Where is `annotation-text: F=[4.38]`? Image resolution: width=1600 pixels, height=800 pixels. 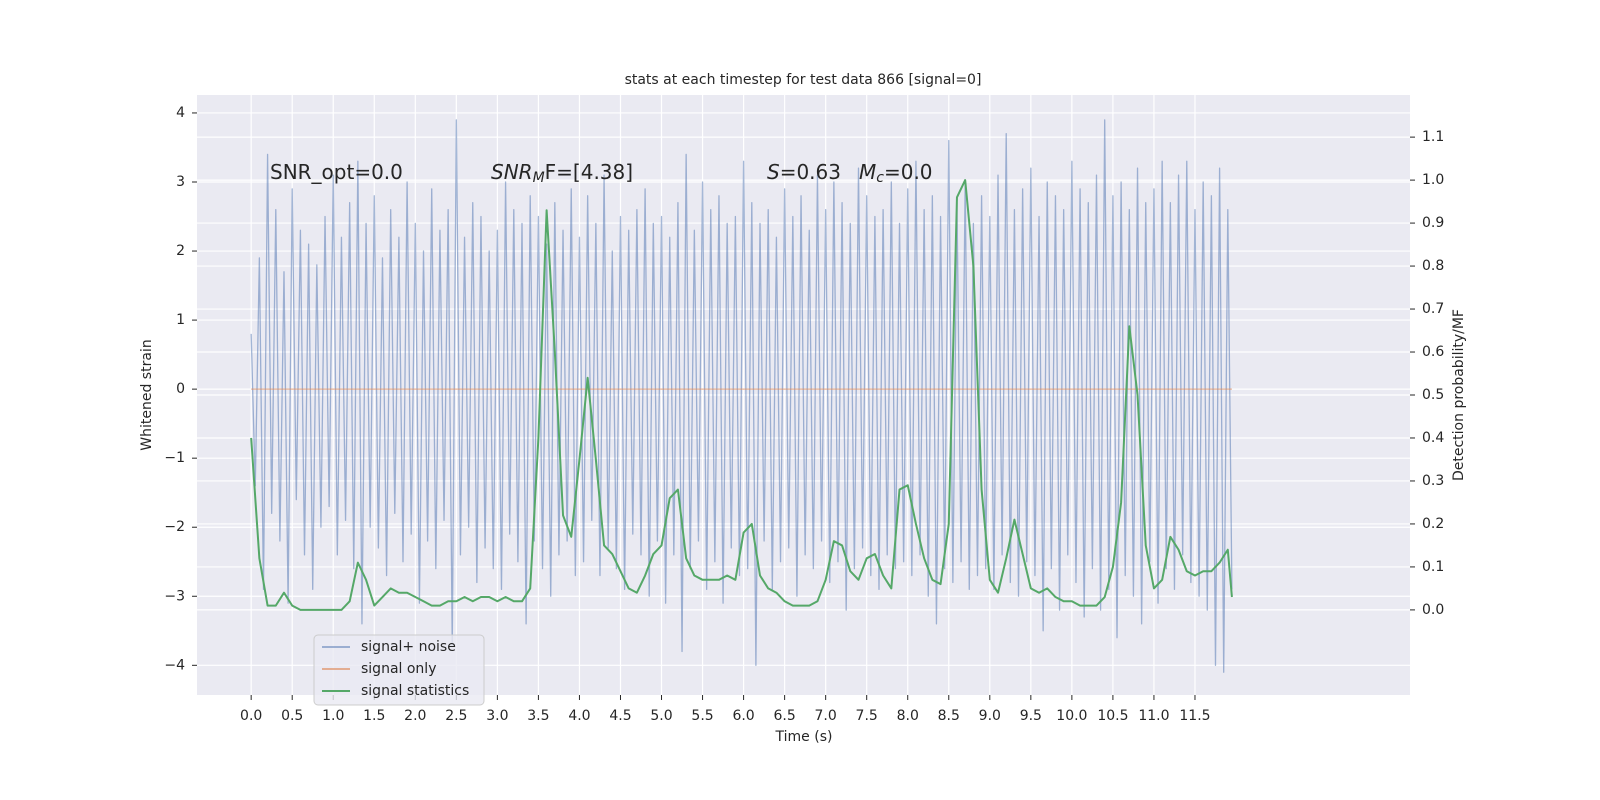 annotation-text: F=[4.38] is located at coordinates (589, 172).